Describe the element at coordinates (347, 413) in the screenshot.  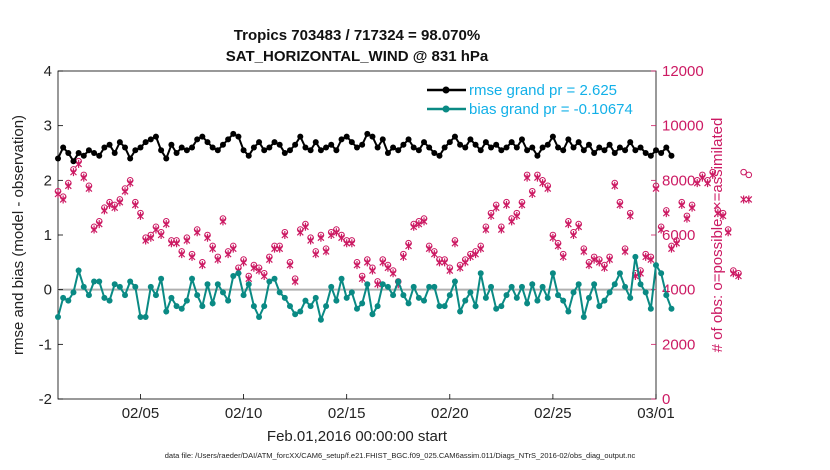
I see `x-tick-label: 02/15` at that location.